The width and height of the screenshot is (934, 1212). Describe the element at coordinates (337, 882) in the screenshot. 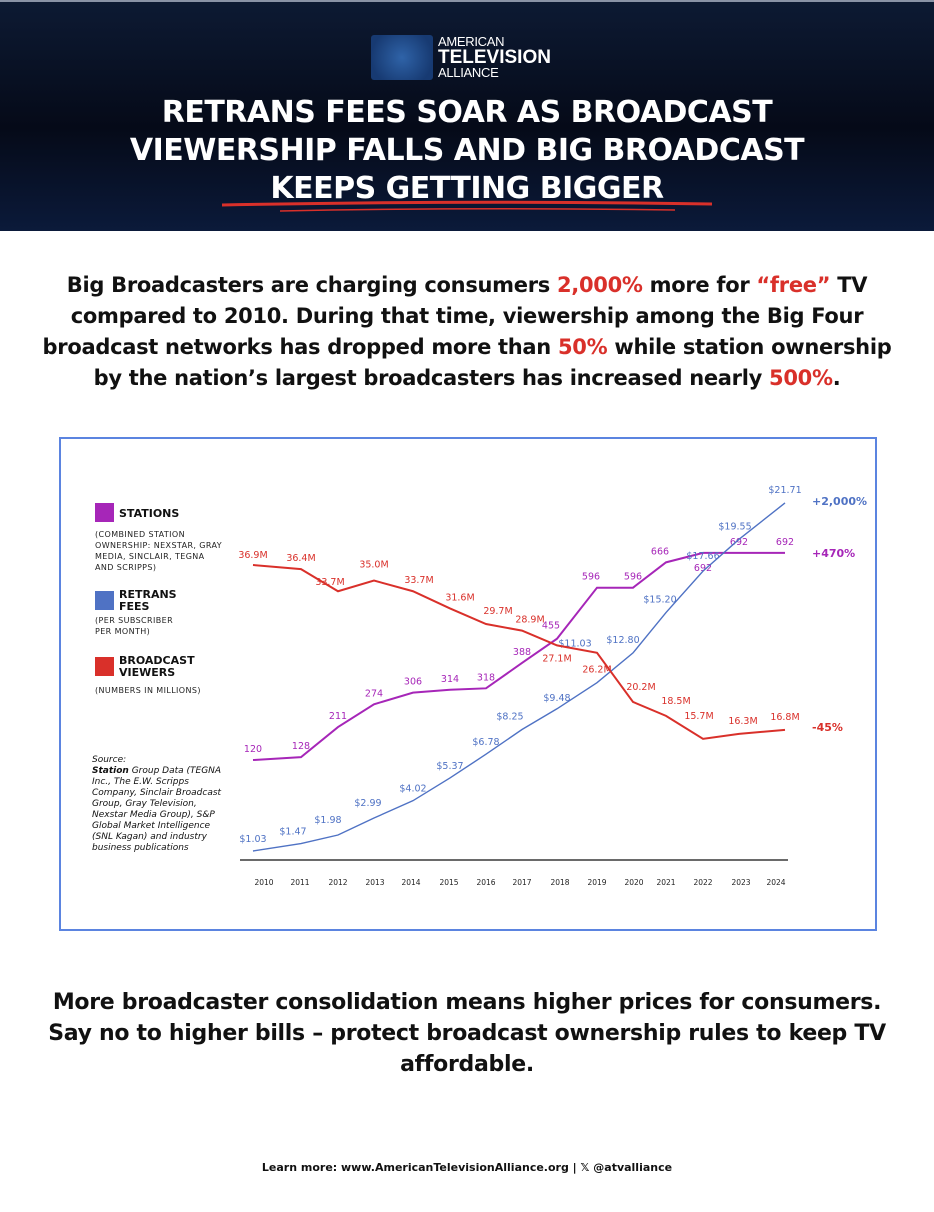

I see `x-tick-label: 2012` at that location.